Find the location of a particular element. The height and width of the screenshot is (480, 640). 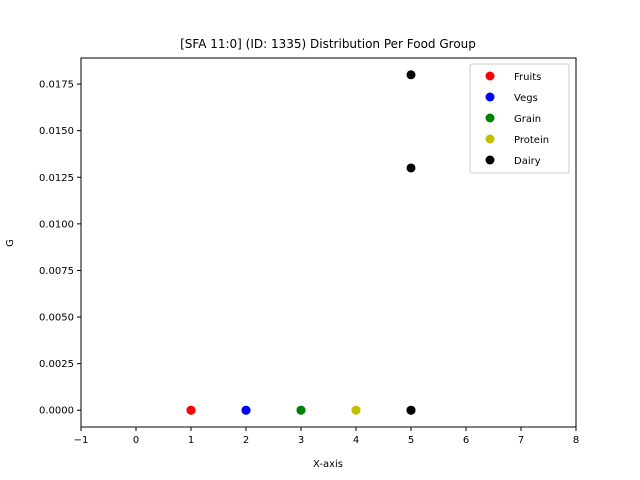

y-tick-label: 0.0075 is located at coordinates (56, 271).